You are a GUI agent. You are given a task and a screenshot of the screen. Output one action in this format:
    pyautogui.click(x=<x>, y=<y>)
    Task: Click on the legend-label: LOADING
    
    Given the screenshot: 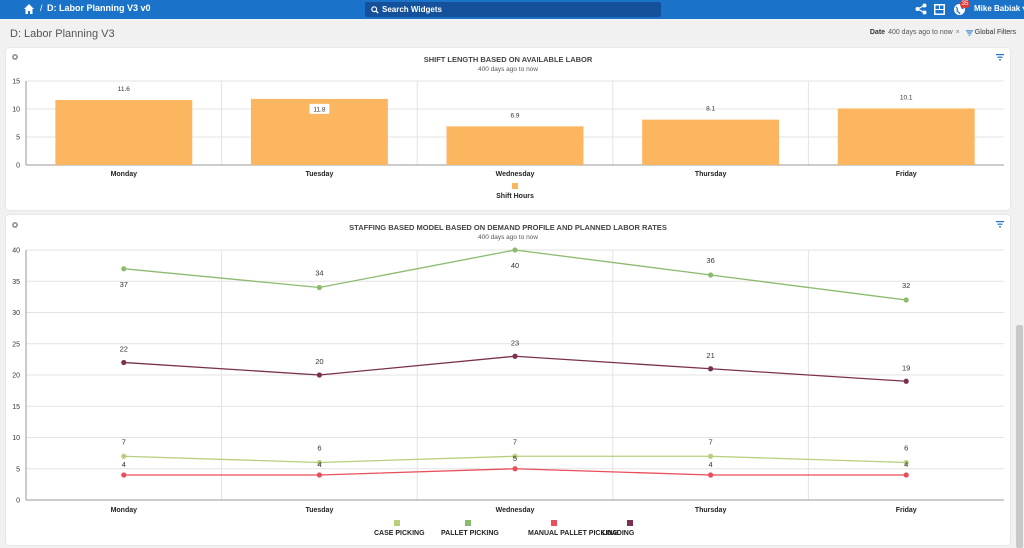 What is the action you would take?
    pyautogui.click(x=618, y=533)
    